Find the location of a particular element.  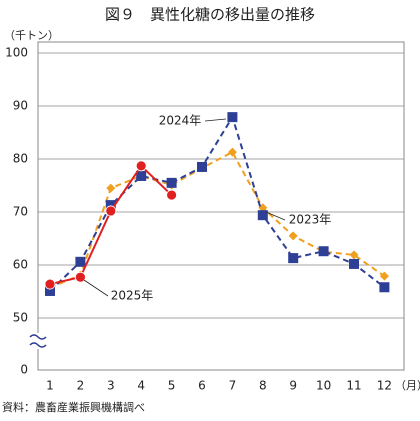

axis-break-bg is located at coordinates (38, 341).